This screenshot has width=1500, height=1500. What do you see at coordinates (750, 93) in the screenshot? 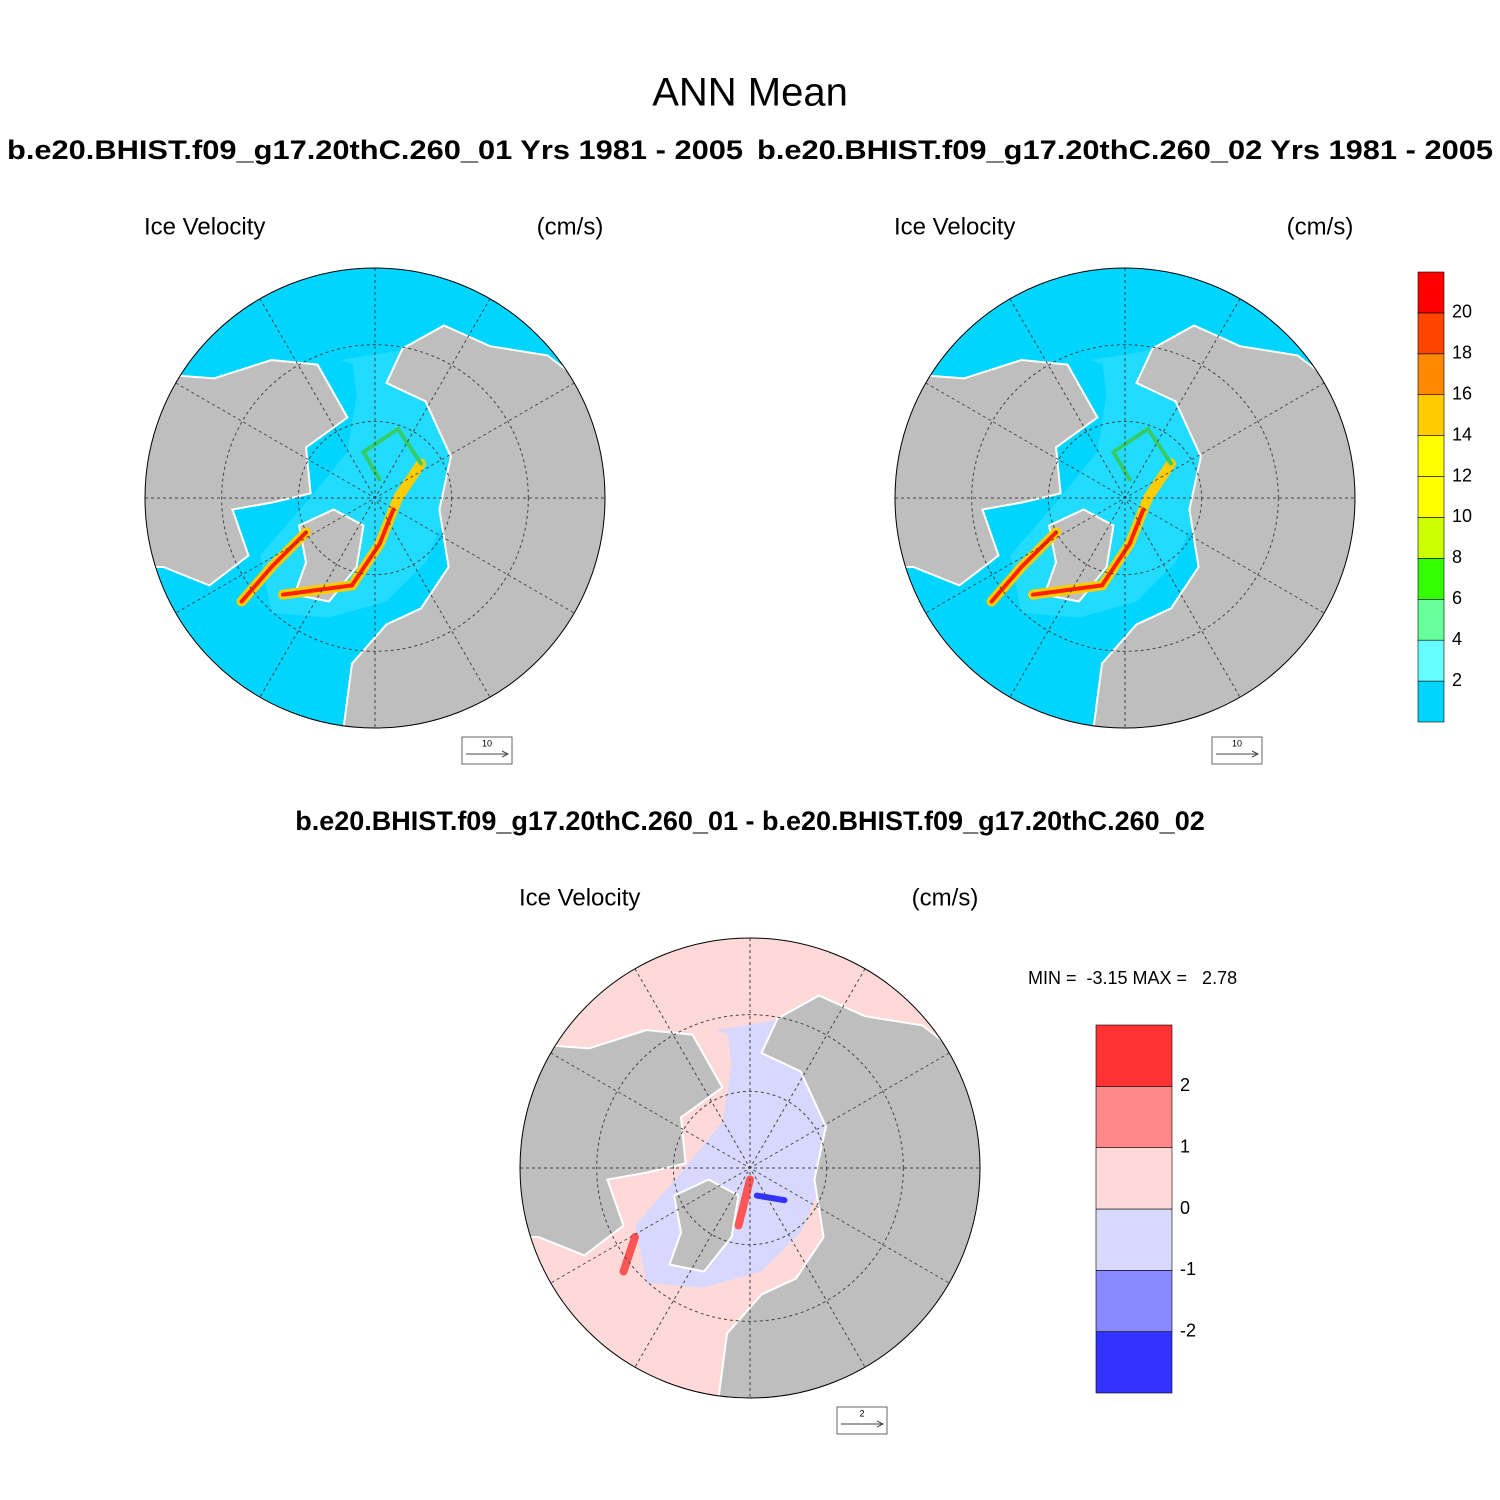
I see `figure-title: ANN Mean` at bounding box center [750, 93].